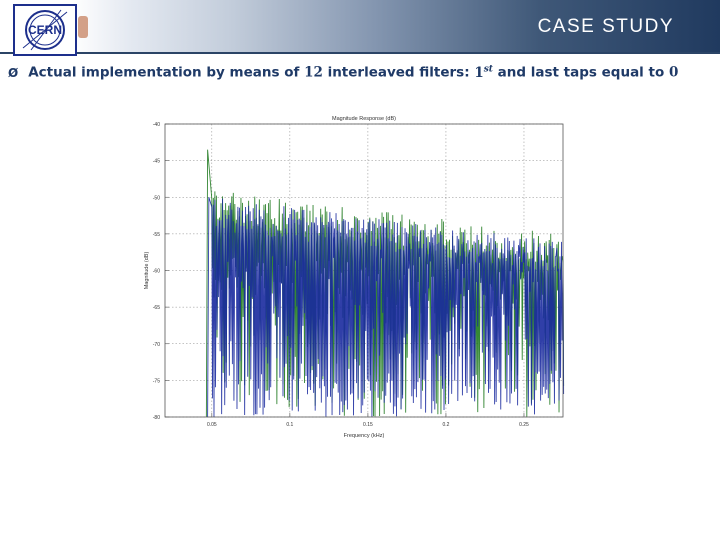 The width and height of the screenshot is (720, 540). Describe the element at coordinates (156, 345) in the screenshot. I see `y-tick-label: -70` at that location.